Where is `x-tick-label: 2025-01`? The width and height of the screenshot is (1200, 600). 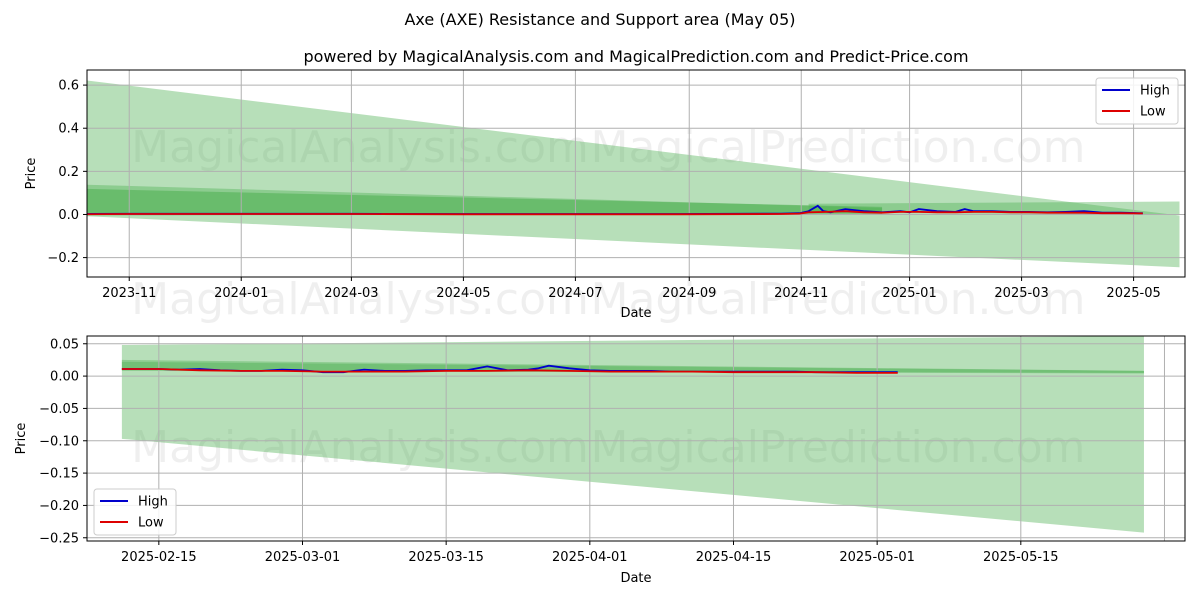 x-tick-label: 2025-01 is located at coordinates (909, 293).